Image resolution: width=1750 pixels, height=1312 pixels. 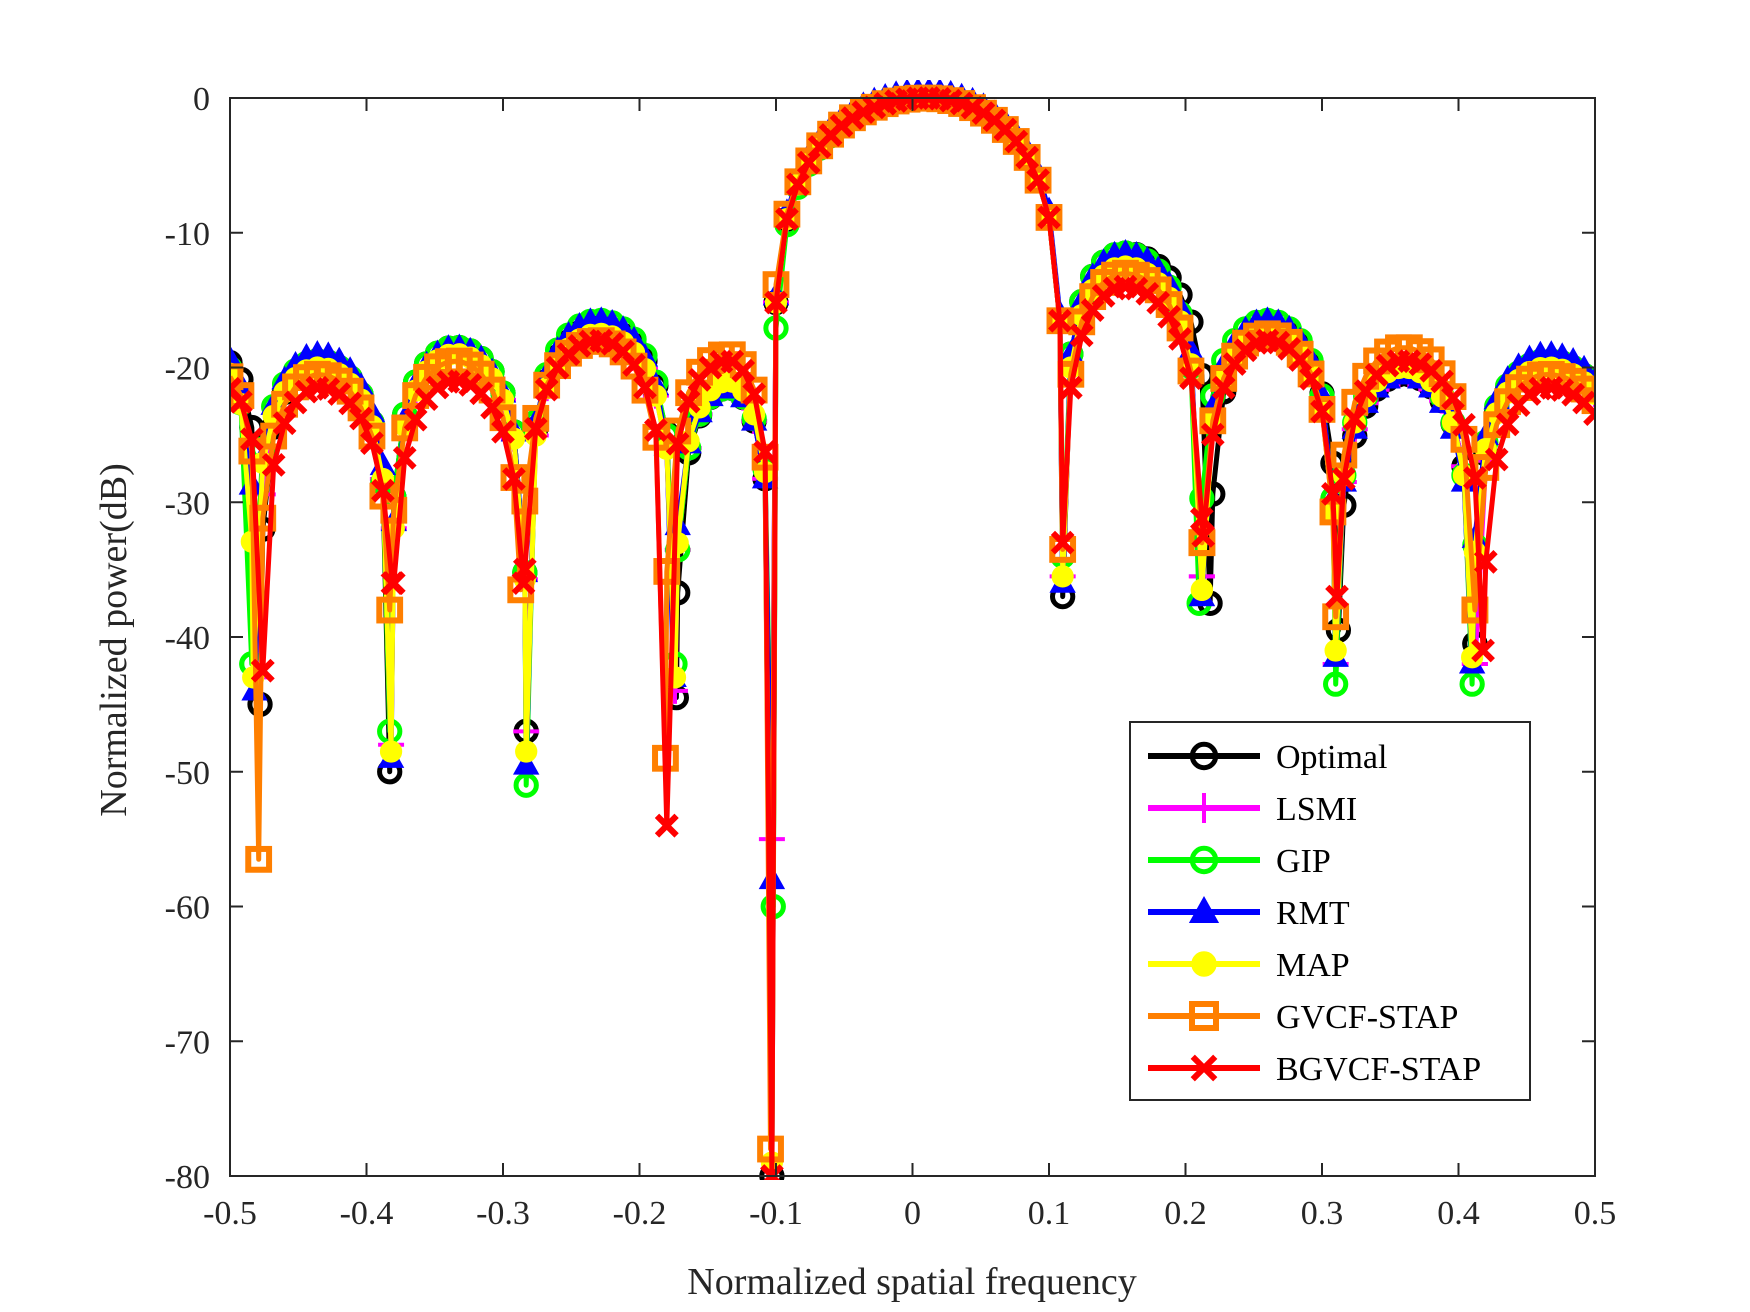 What do you see at coordinates (911, 1282) in the screenshot?
I see `x-axis-label: Normalized spatial frequency` at bounding box center [911, 1282].